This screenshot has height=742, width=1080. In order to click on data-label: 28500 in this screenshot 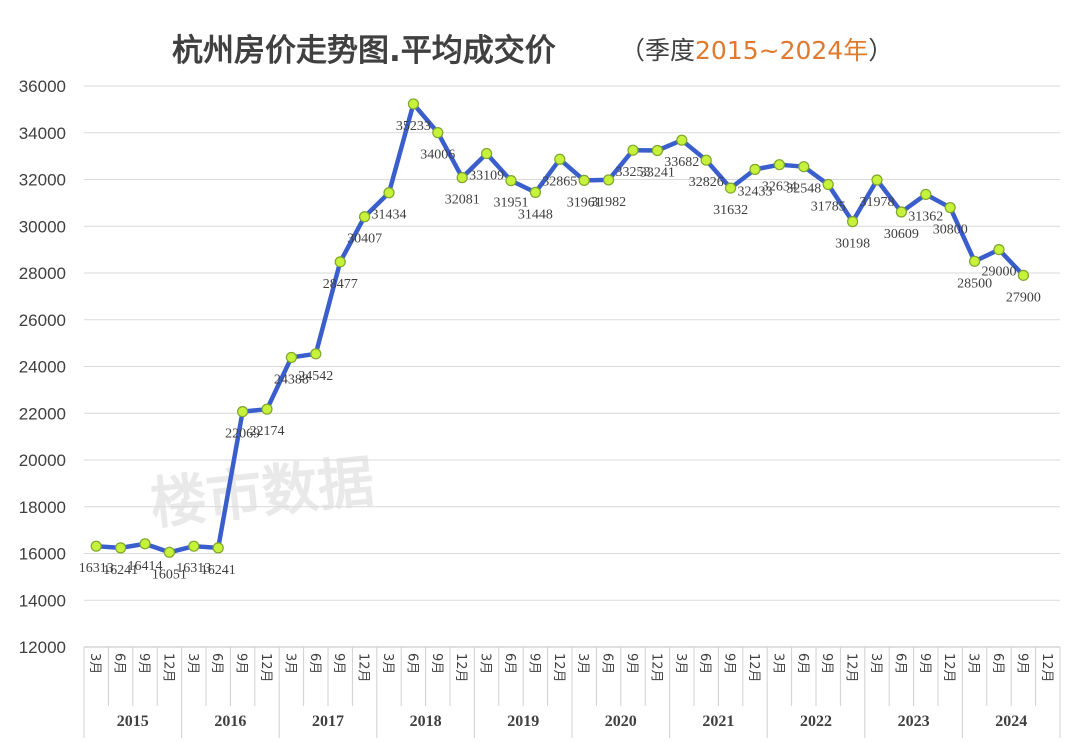, I will do `click(974, 283)`.